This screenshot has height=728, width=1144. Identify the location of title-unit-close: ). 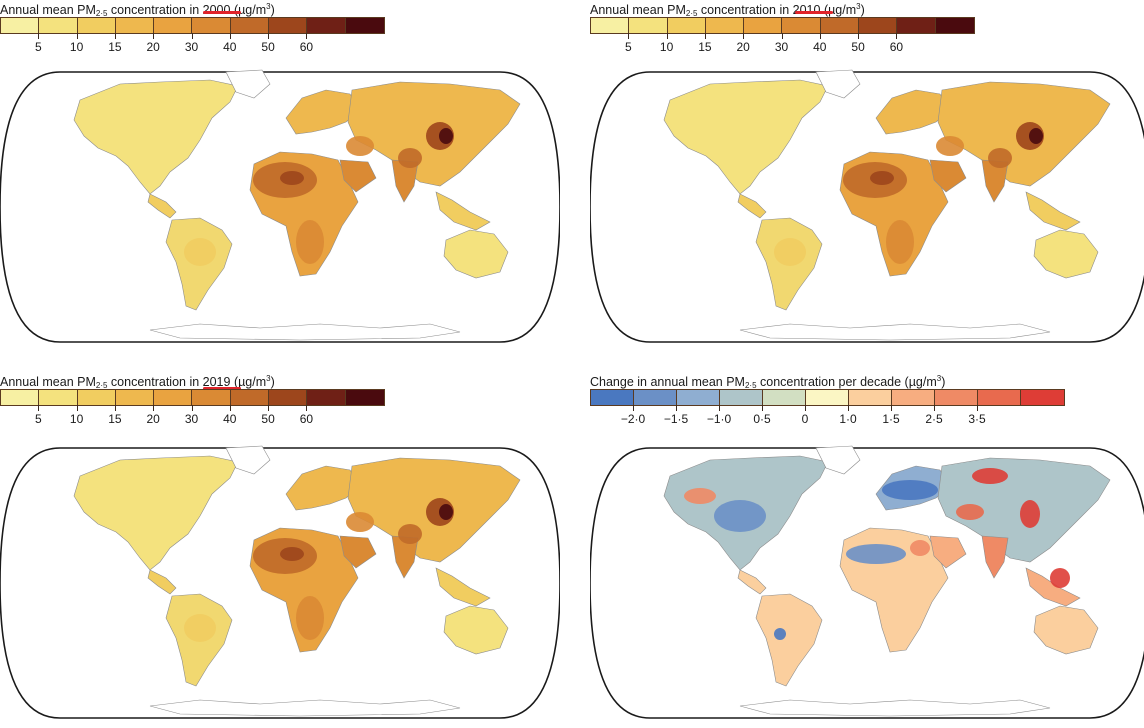
(862, 10).